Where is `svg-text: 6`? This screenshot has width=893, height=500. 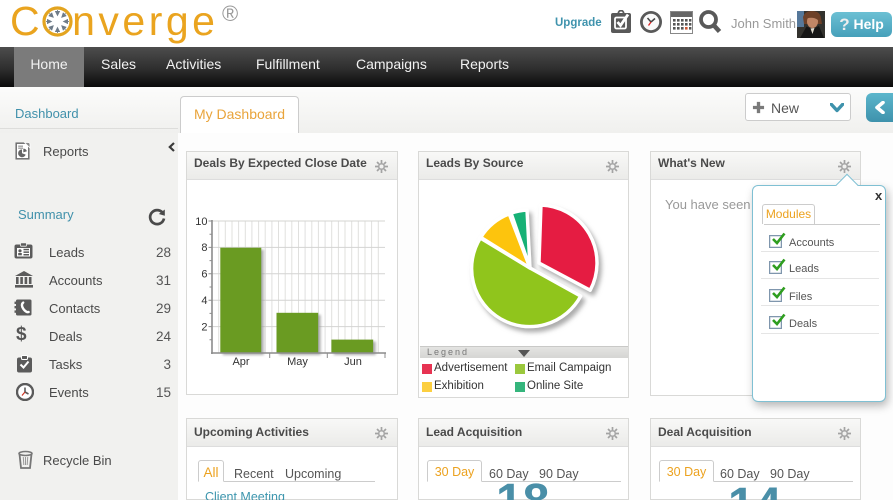
svg-text: 6 is located at coordinates (204, 275).